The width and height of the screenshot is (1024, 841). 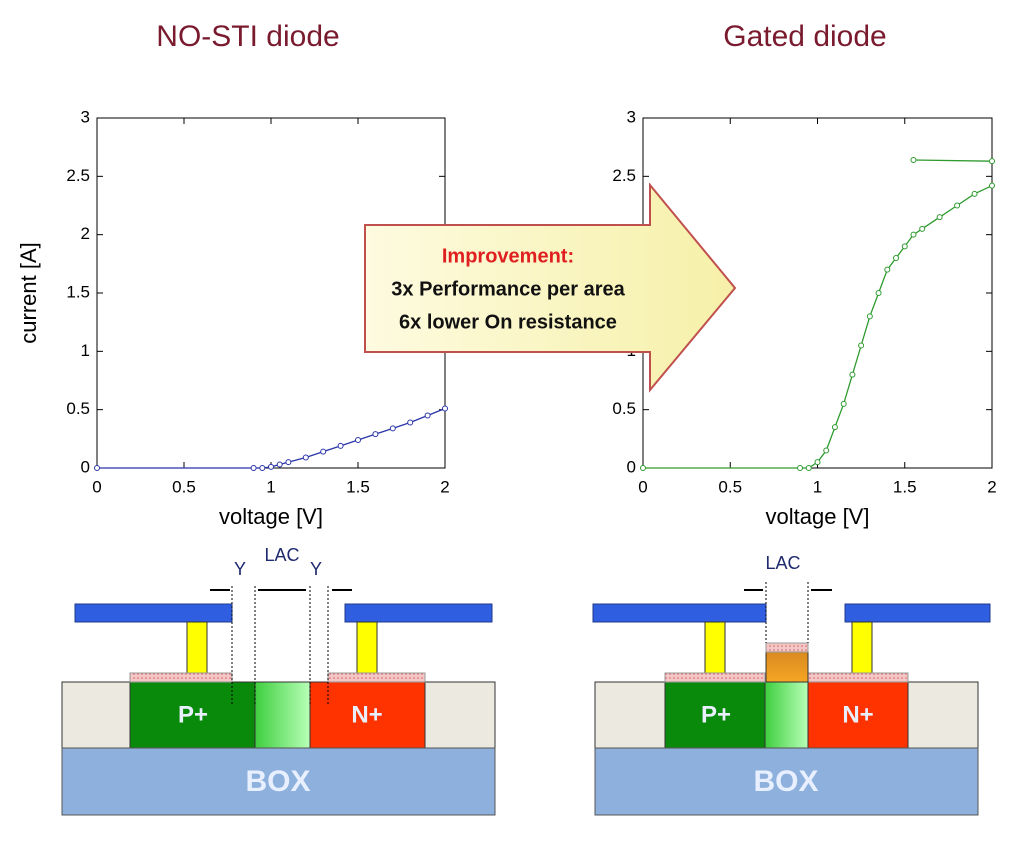 I want to click on gate, so click(x=787, y=667).